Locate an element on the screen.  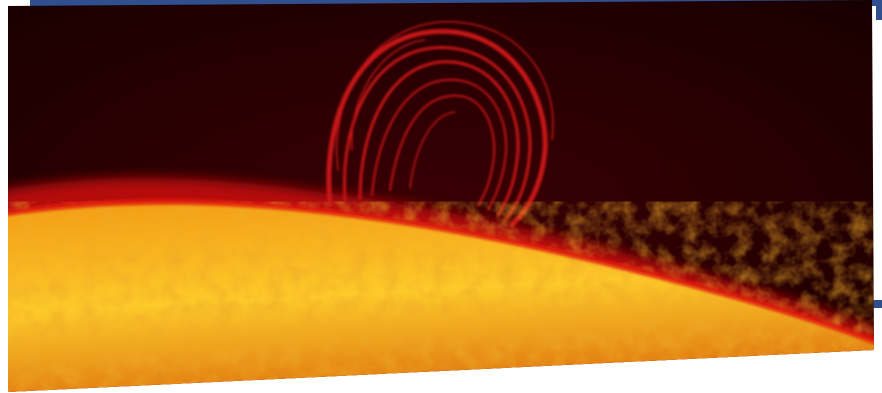
frame-accent-right is located at coordinates (879, 10).